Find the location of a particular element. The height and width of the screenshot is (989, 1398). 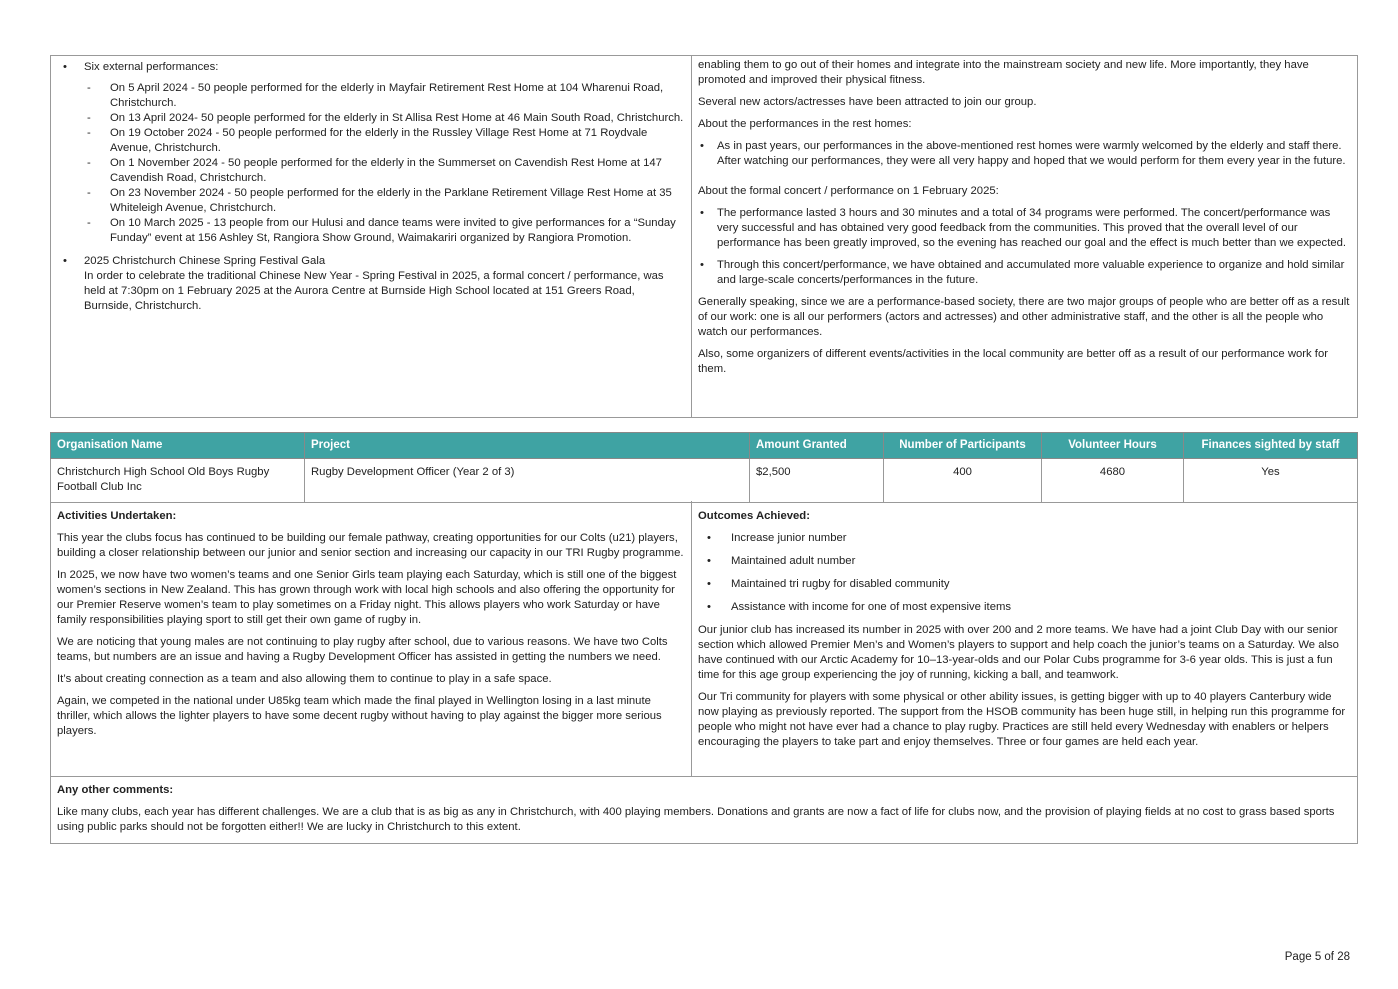

header-amount: Amount Granted is located at coordinates (816, 445).